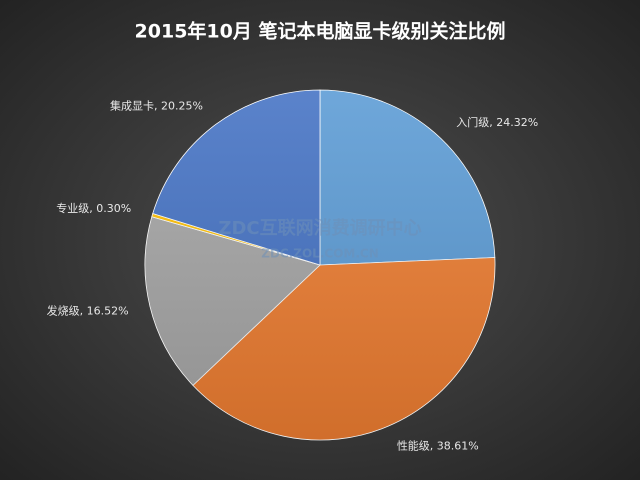 This screenshot has width=640, height=480. What do you see at coordinates (93, 208) in the screenshot?
I see `data-label: 专业级, 0.30%` at bounding box center [93, 208].